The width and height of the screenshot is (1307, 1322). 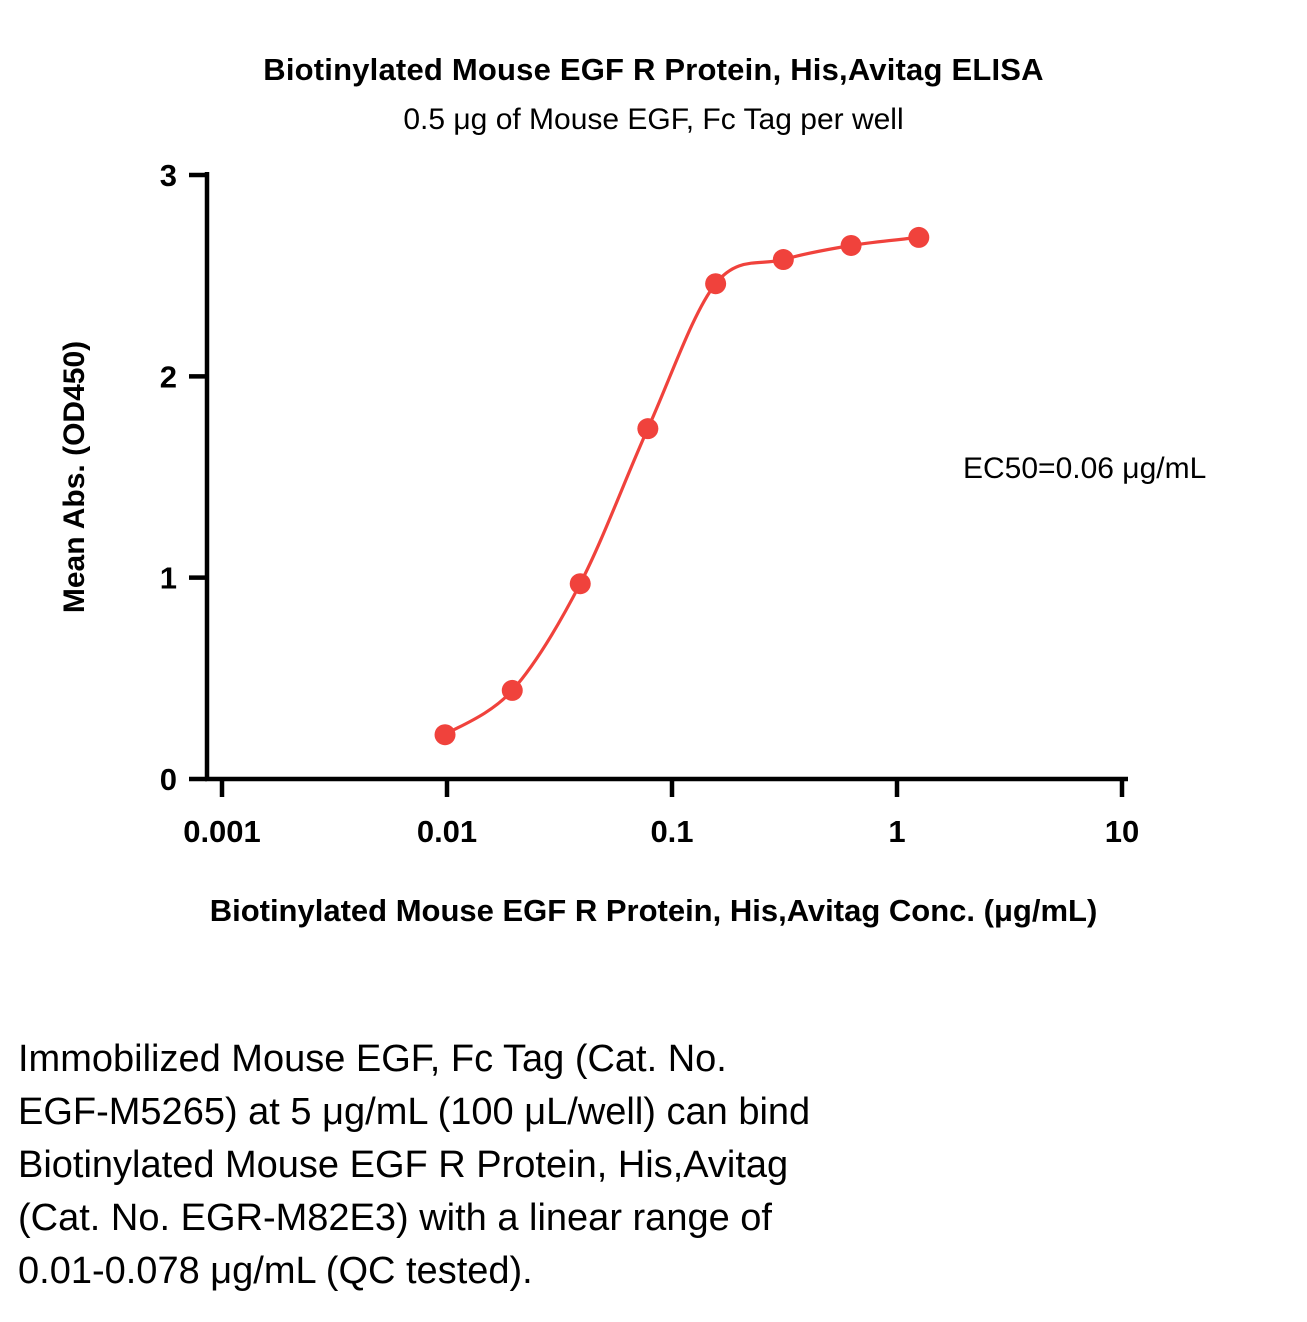 What do you see at coordinates (1085, 468) in the screenshot?
I see `ec50-annotation: EC50=0.06 μg/mL` at bounding box center [1085, 468].